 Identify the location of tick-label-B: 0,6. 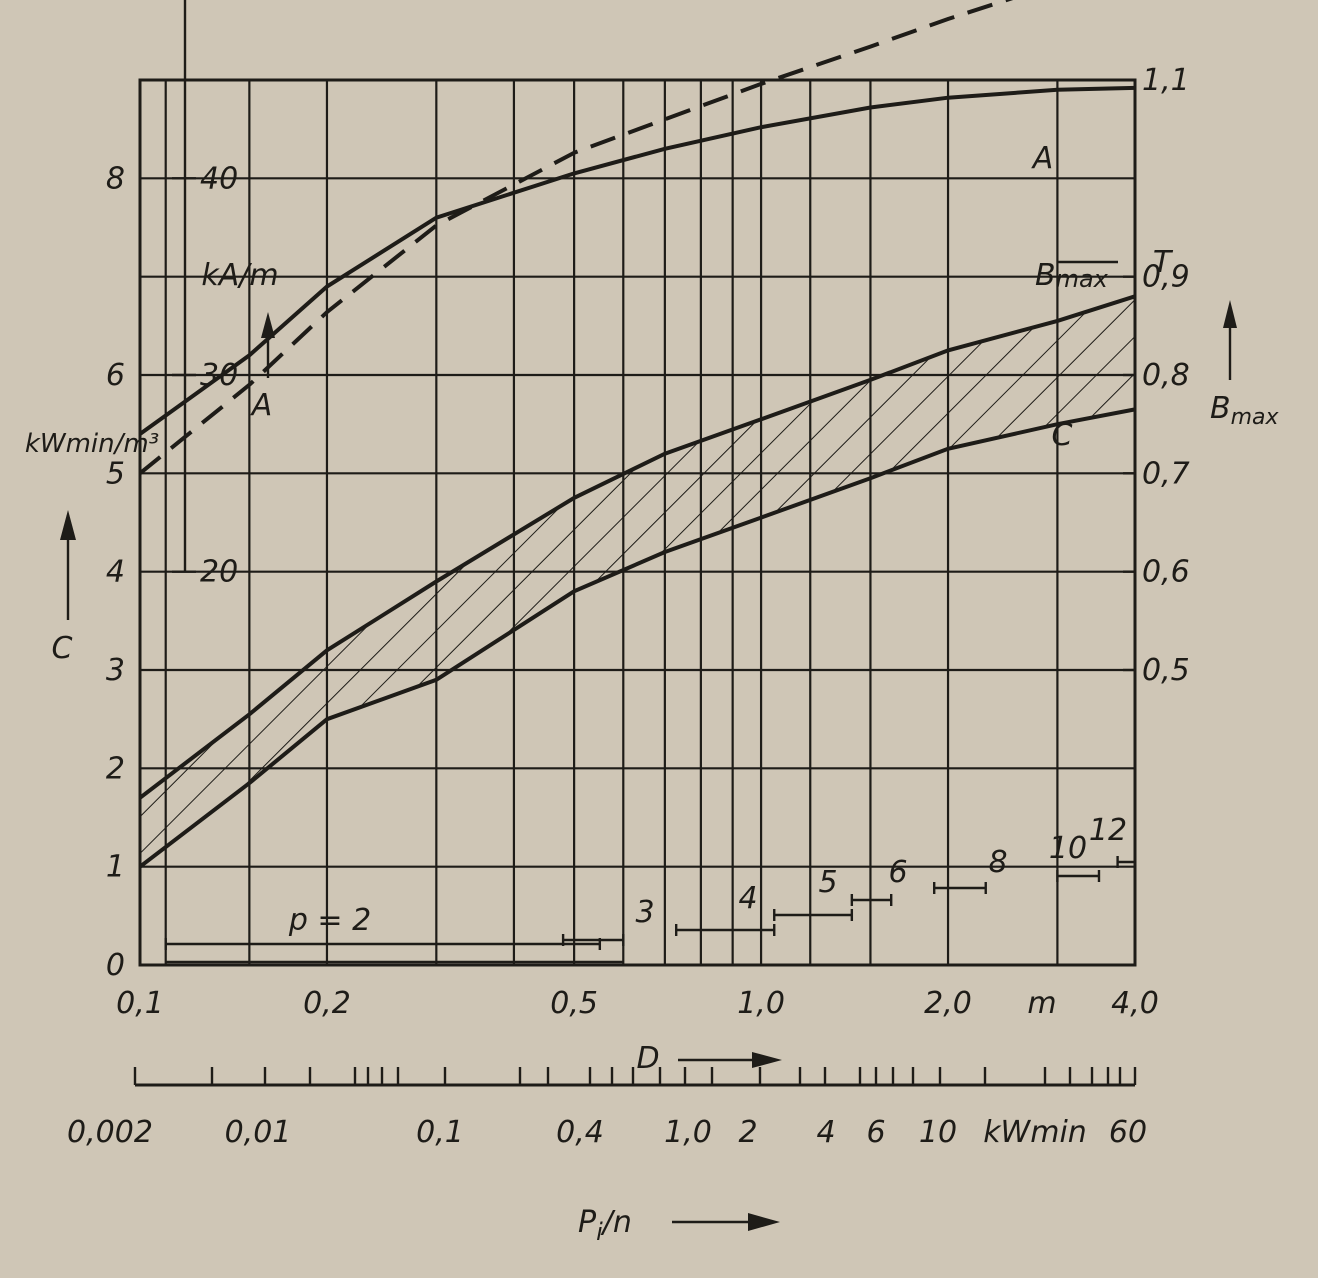
(1166, 572).